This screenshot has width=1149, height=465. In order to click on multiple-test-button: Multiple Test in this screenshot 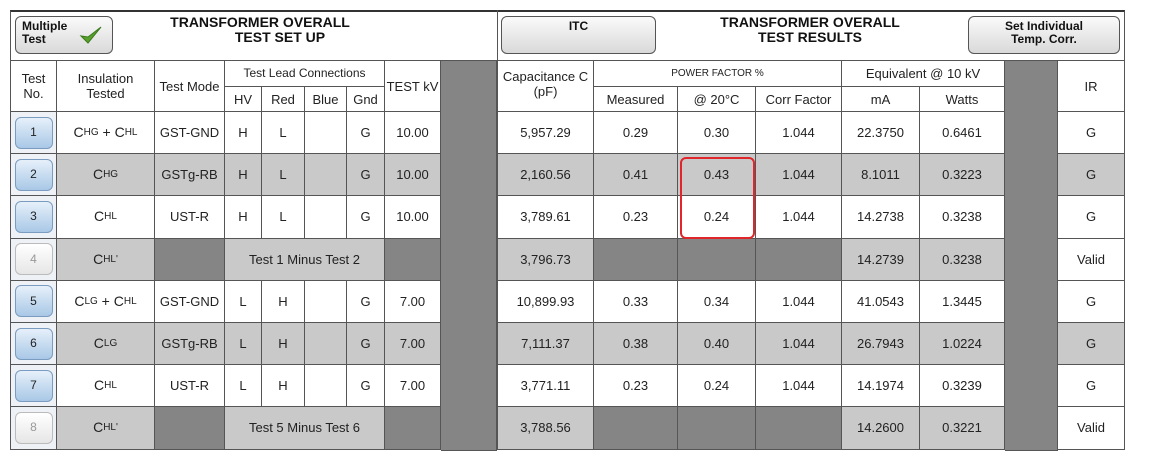, I will do `click(64, 35)`.